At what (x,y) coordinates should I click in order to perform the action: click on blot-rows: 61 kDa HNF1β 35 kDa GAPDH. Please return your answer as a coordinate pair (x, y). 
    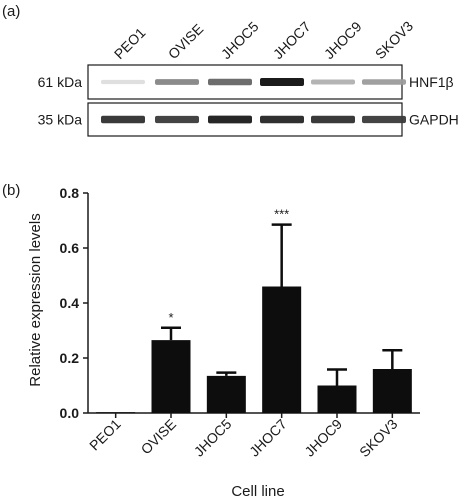
    Looking at the image, I should click on (248, 100).